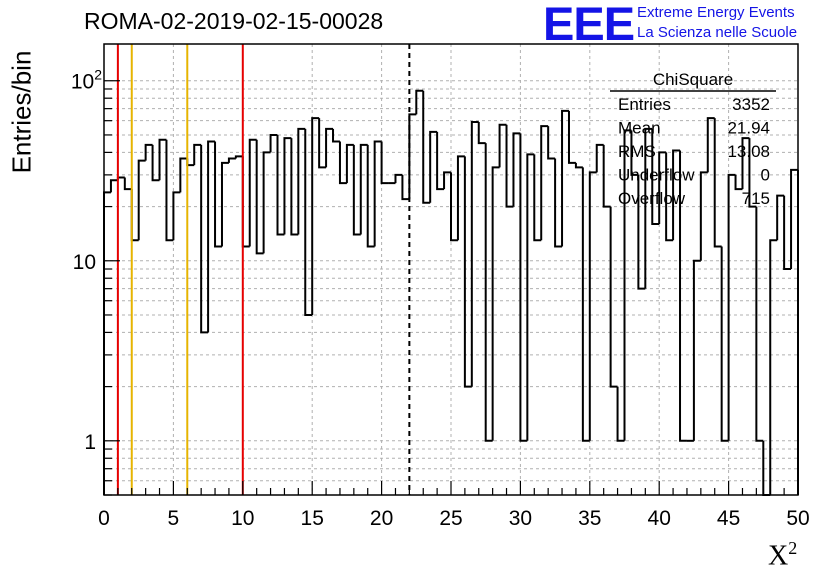 The width and height of the screenshot is (836, 572). What do you see at coordinates (778, 556) in the screenshot?
I see `x-axis-label-base: X` at bounding box center [778, 556].